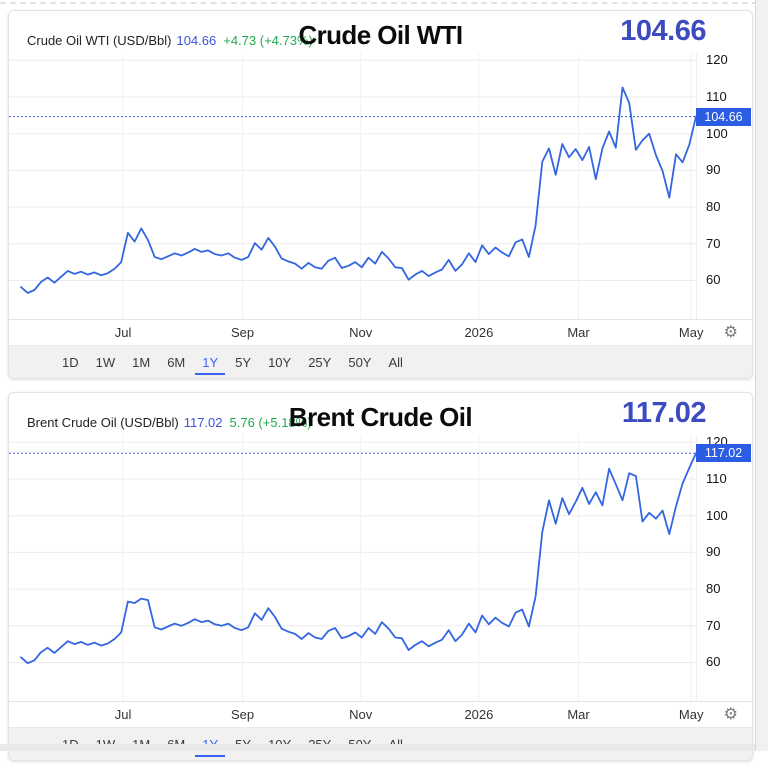 The height and width of the screenshot is (774, 768). I want to click on range-button-6m: 6M, so click(176, 362).